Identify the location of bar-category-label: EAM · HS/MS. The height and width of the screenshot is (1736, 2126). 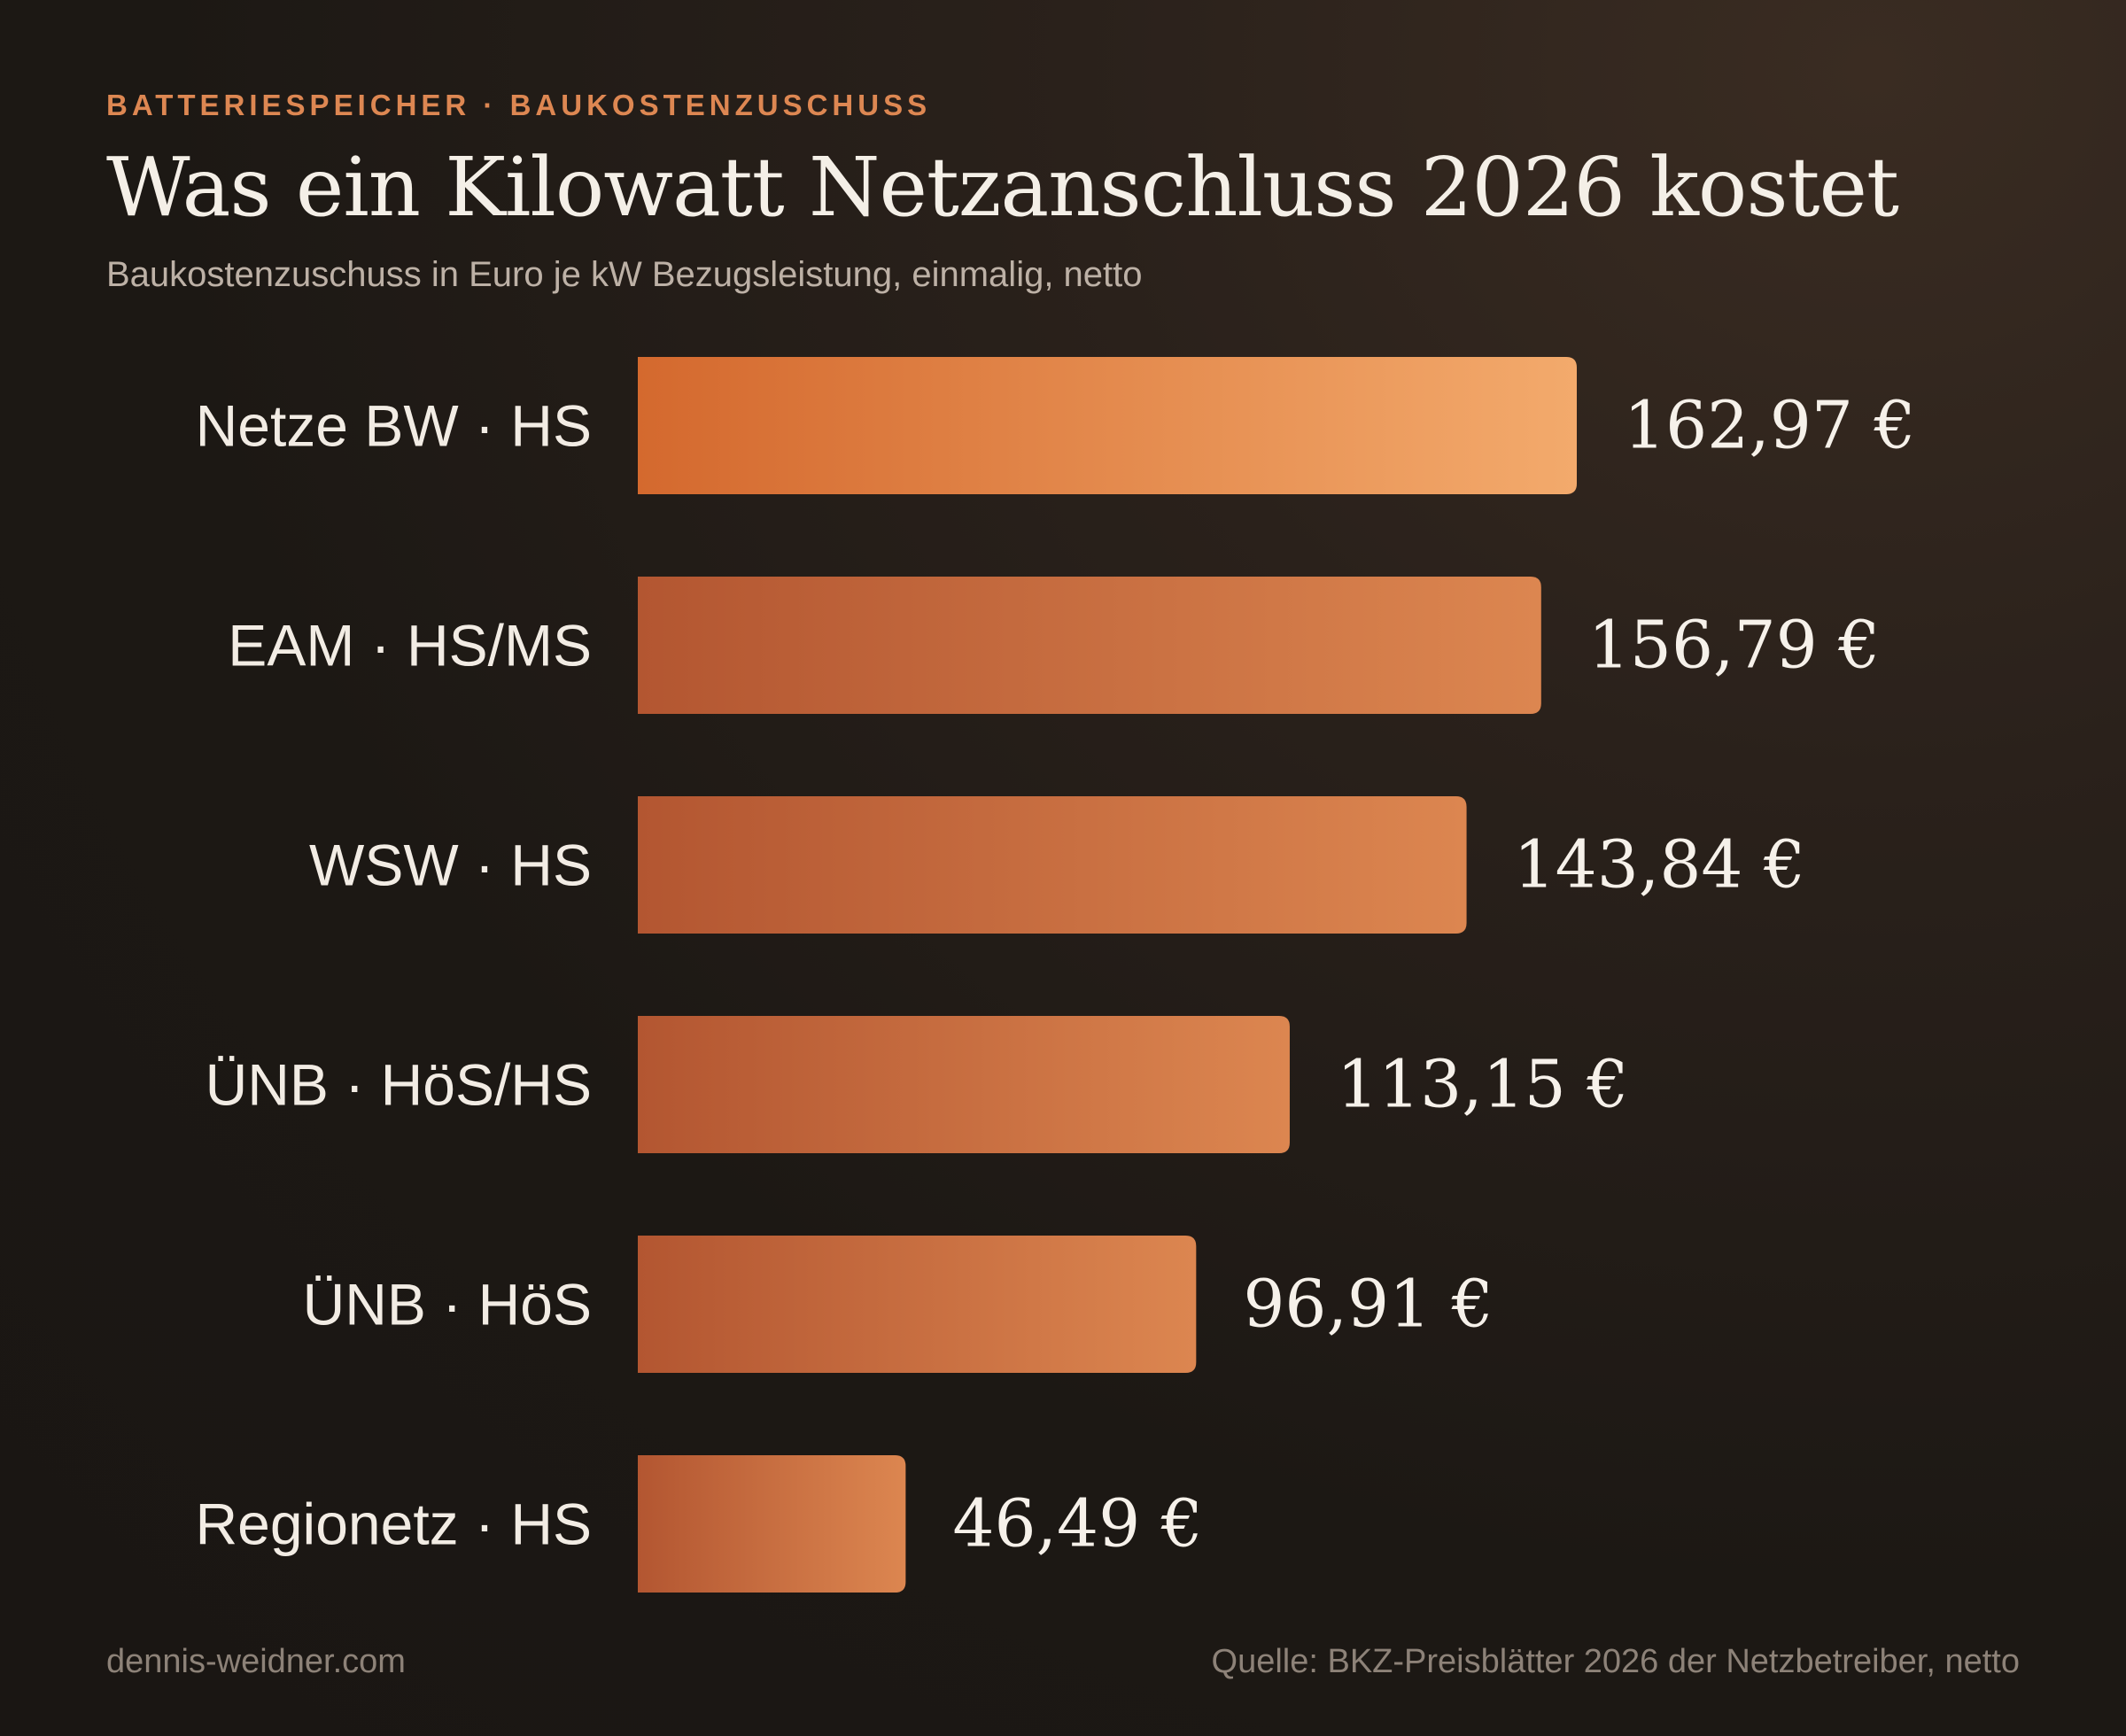
(410, 645).